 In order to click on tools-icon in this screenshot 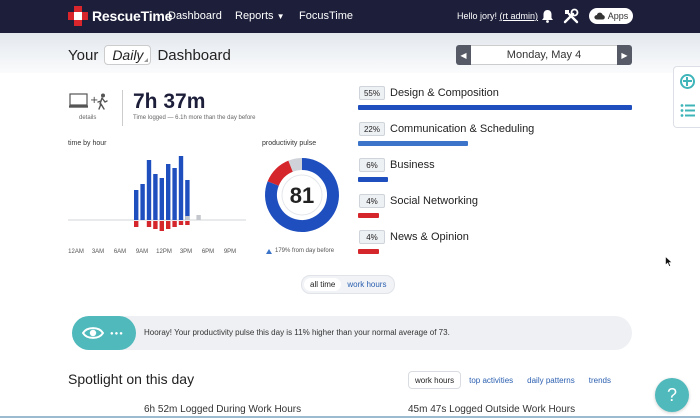, I will do `click(571, 16)`.